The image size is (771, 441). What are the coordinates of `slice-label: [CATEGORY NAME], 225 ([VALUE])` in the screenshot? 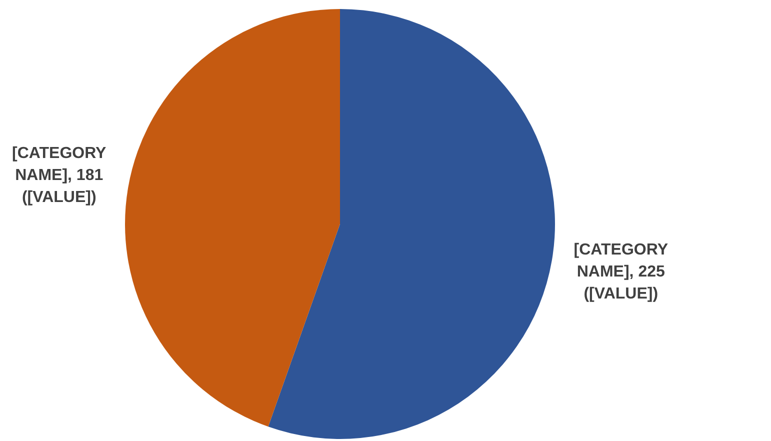 It's located at (621, 272).